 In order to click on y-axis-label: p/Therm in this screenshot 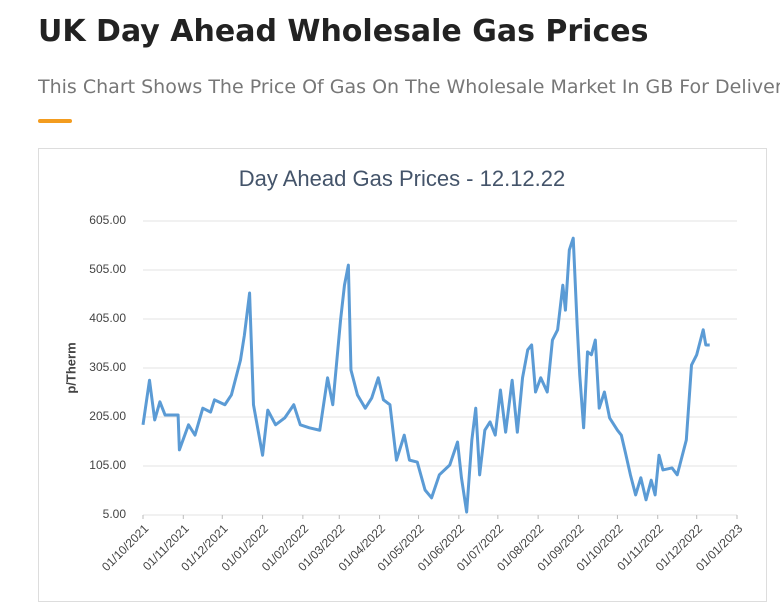, I will do `click(70, 367)`.